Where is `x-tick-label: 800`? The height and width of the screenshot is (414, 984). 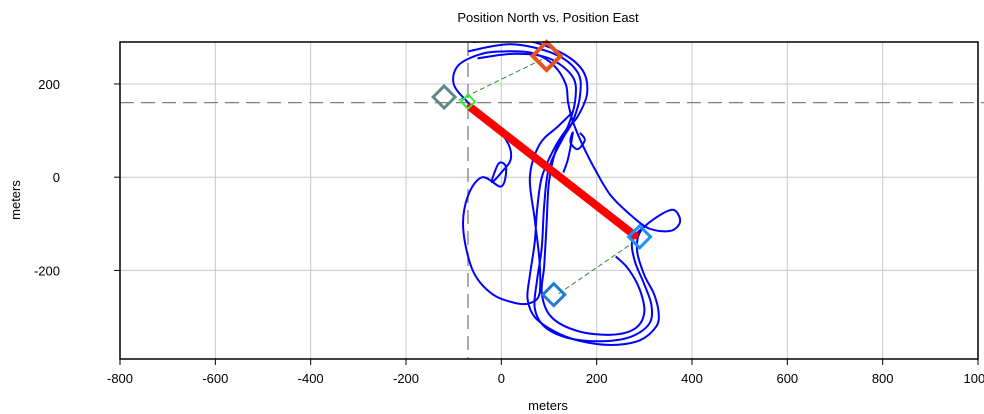 x-tick-label: 800 is located at coordinates (883, 378).